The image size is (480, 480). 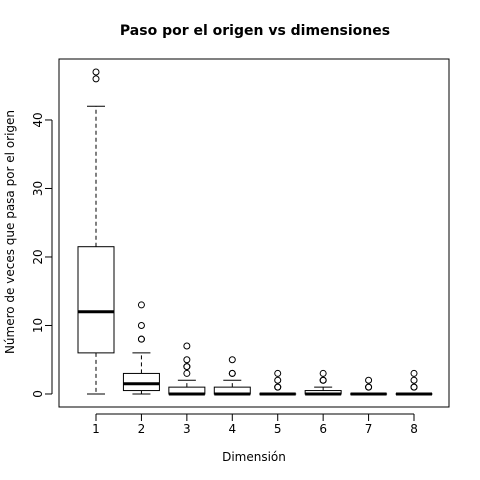 What do you see at coordinates (38, 119) in the screenshot?
I see `y-tick-label: 40` at bounding box center [38, 119].